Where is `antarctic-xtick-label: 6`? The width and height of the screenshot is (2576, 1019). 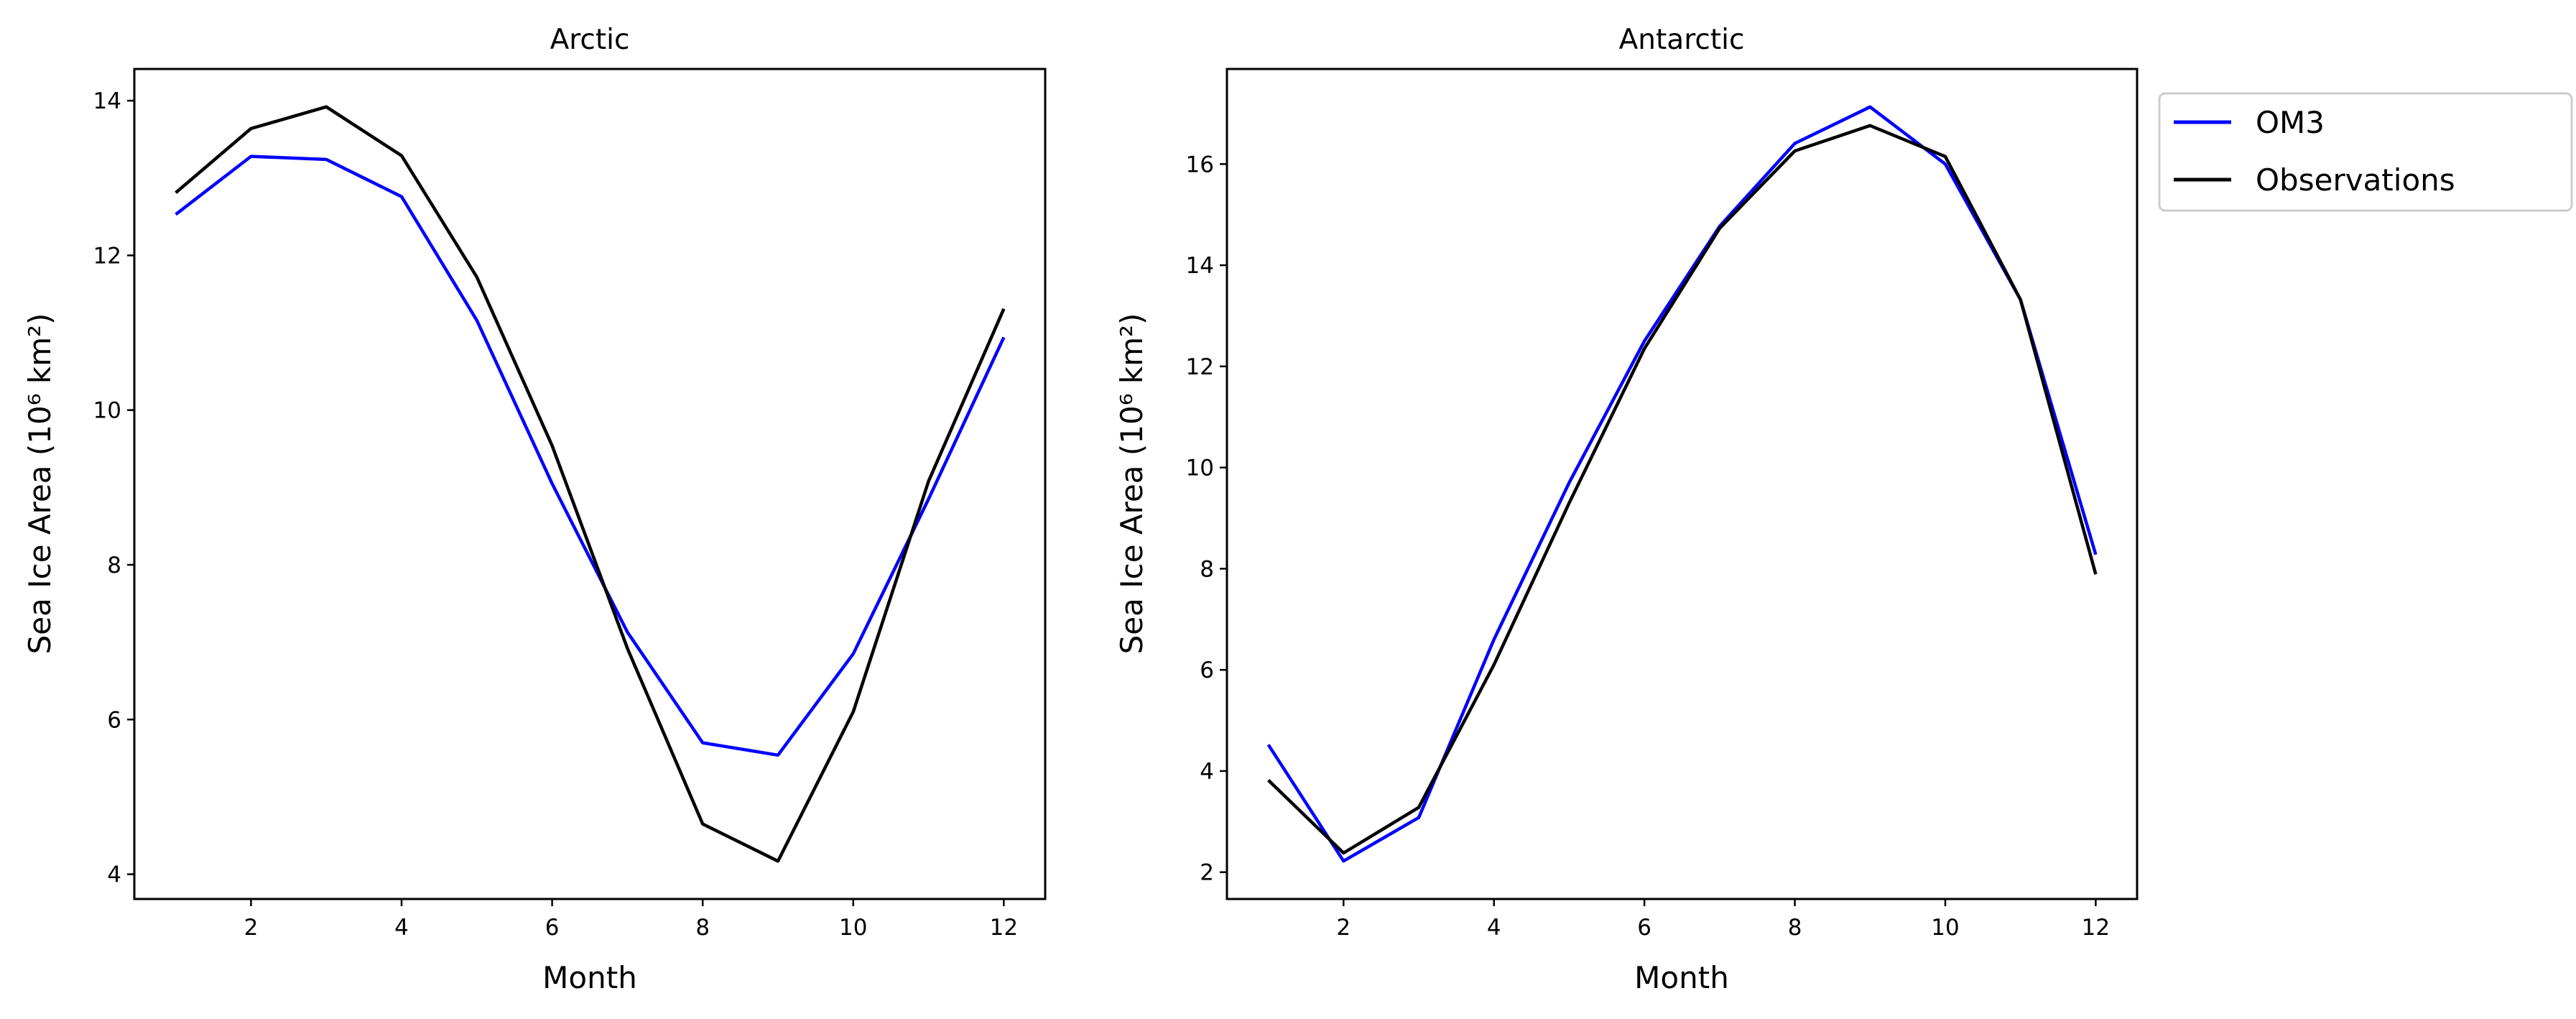
antarctic-xtick-label: 6 is located at coordinates (1644, 928).